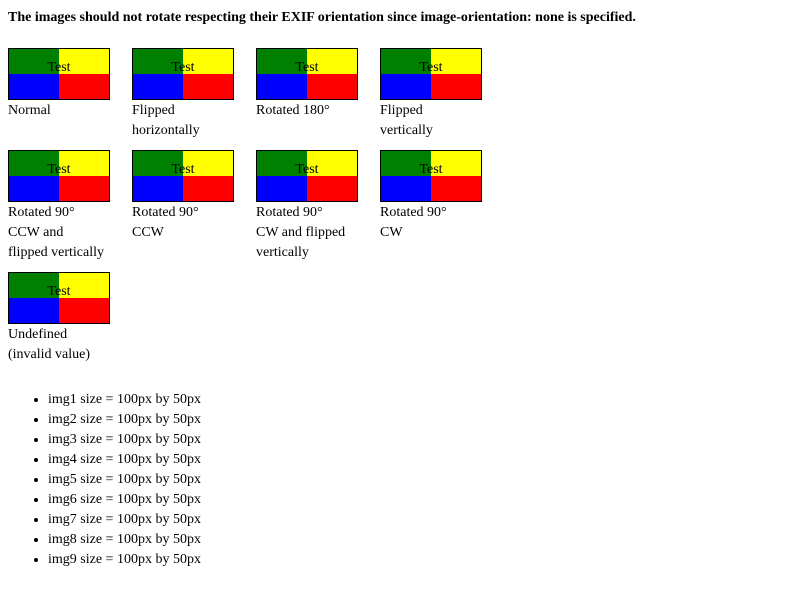 The image size is (800, 600). I want to click on caption-line: Undefined, so click(38, 334).